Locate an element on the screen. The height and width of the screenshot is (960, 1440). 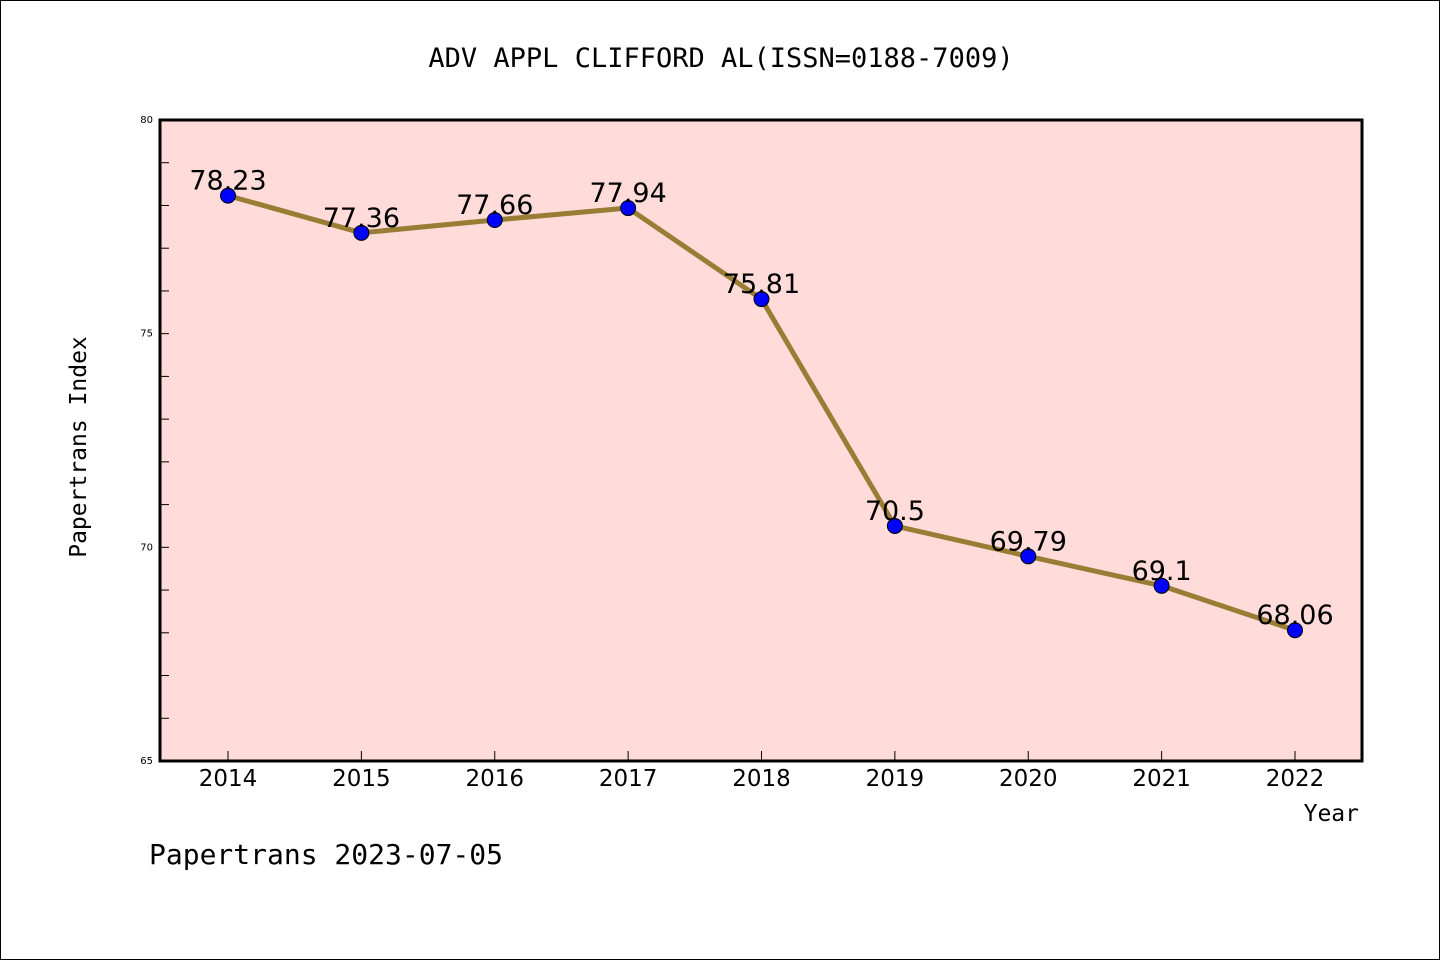
x-tick-label: 2016 is located at coordinates (494, 779).